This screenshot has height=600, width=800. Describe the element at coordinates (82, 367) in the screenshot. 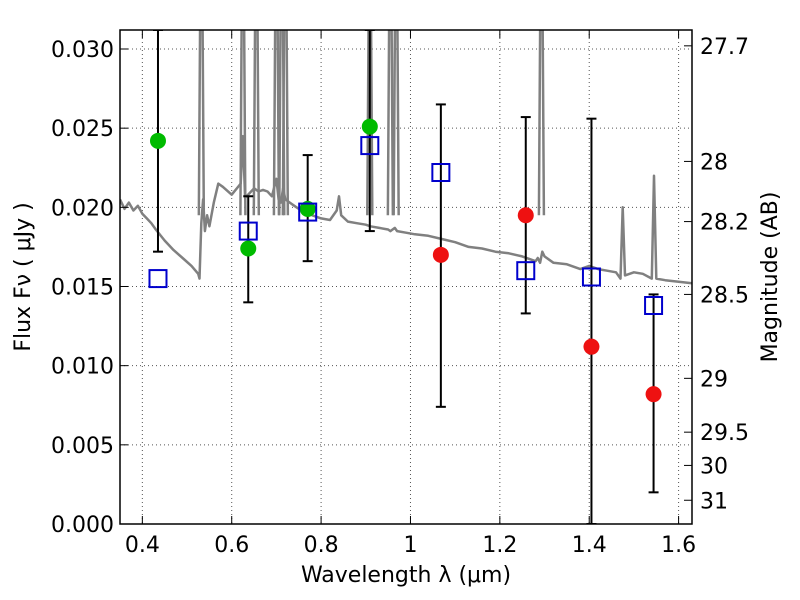

I see `y-tick-label: 0.010` at that location.